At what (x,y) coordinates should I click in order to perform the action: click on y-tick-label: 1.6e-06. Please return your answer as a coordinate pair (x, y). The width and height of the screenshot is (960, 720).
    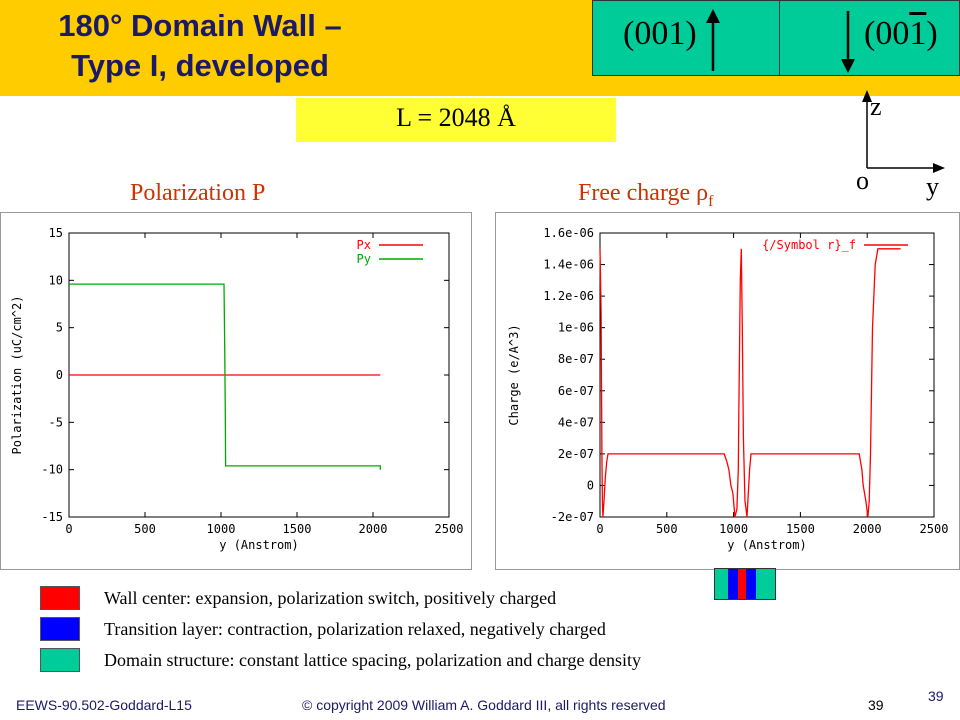
    Looking at the image, I should click on (568, 233).